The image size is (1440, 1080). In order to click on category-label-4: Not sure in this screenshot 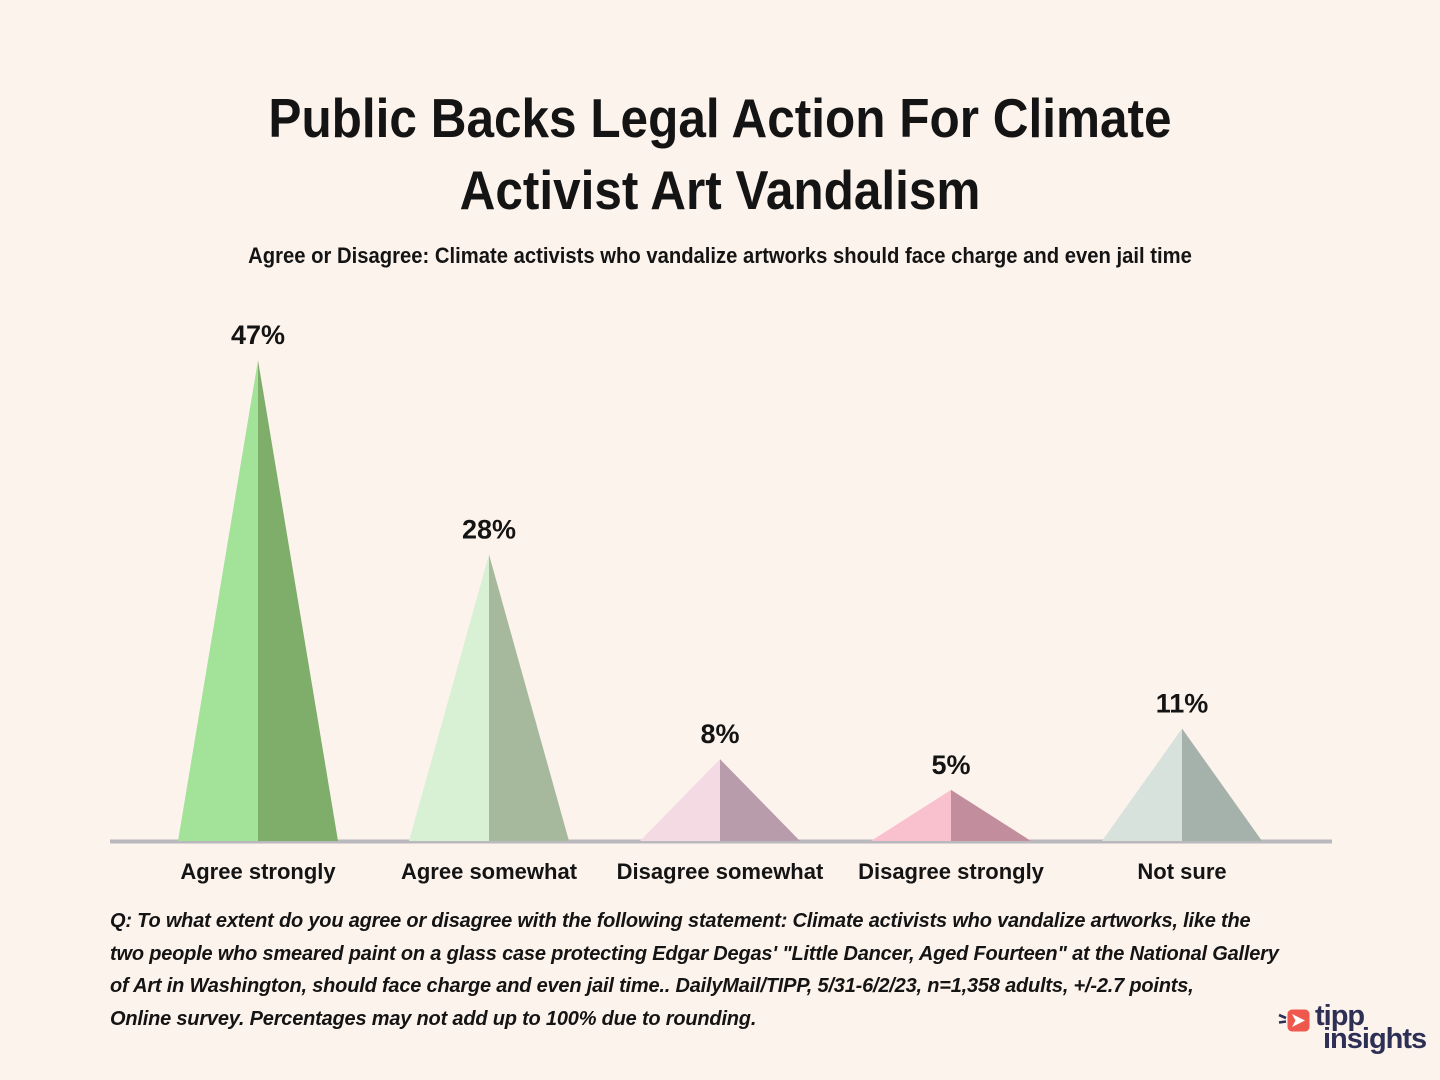, I will do `click(1181, 871)`.